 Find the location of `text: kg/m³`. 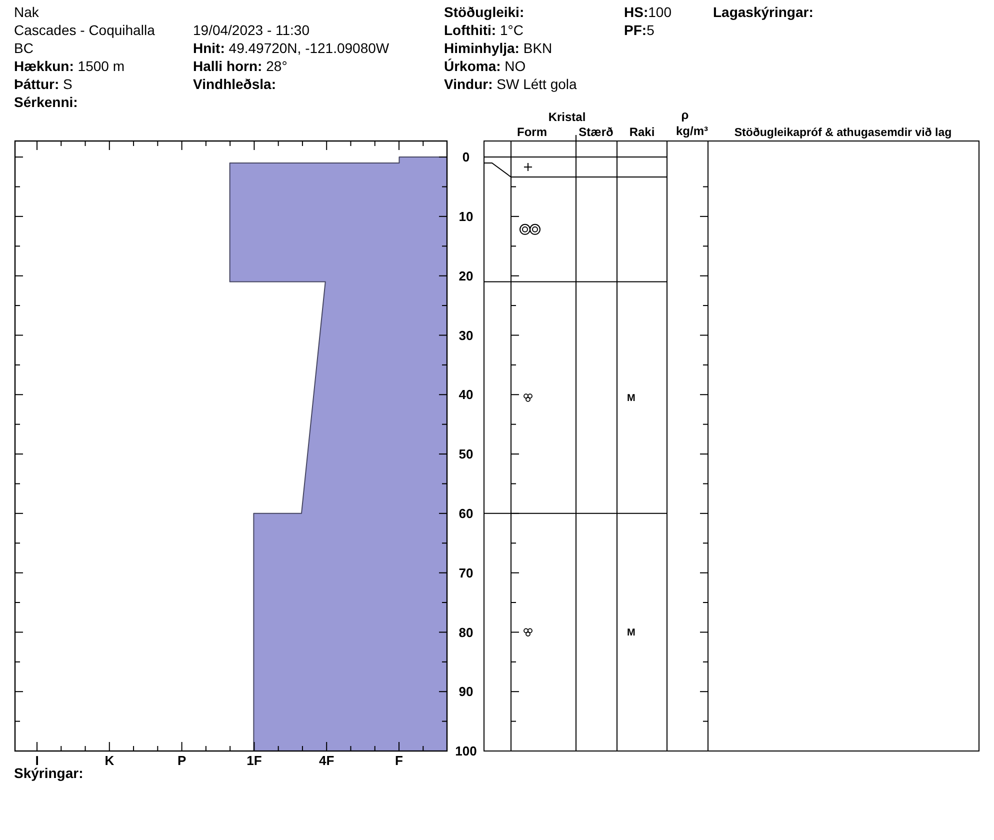

text: kg/m³ is located at coordinates (692, 131).